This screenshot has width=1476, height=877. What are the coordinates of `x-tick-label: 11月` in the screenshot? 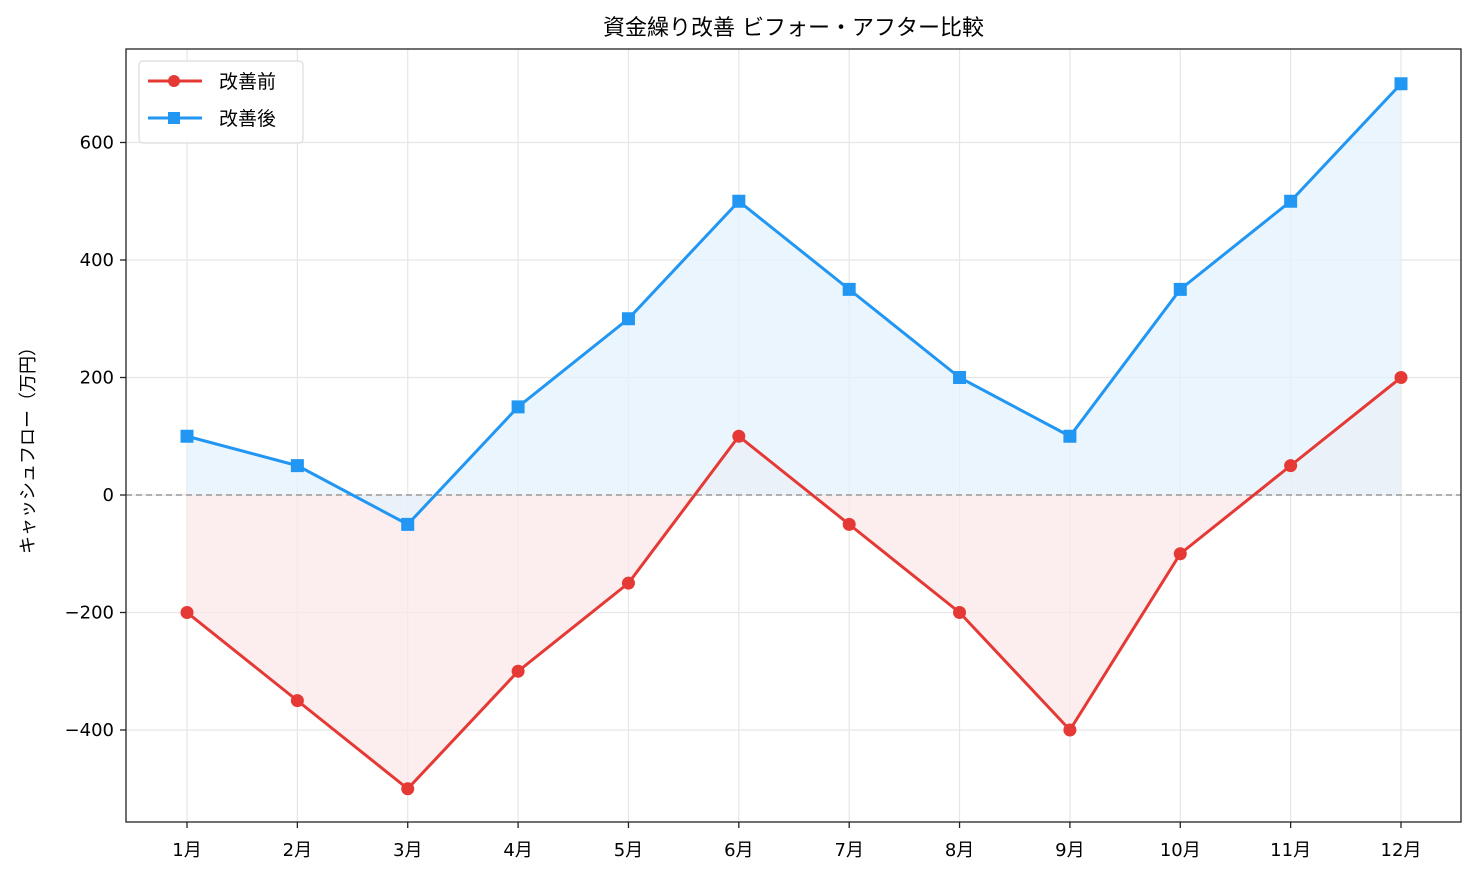 It's located at (1290, 850).